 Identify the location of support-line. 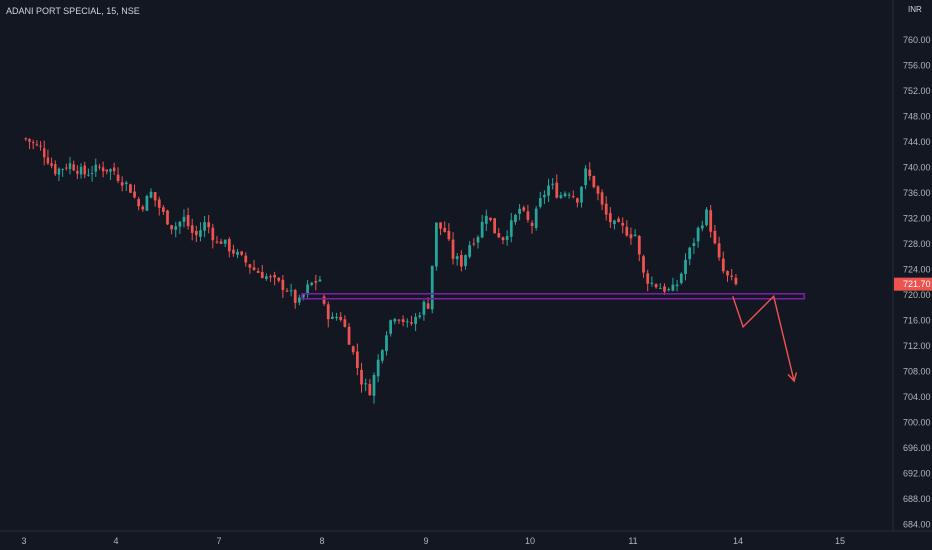
(553, 296).